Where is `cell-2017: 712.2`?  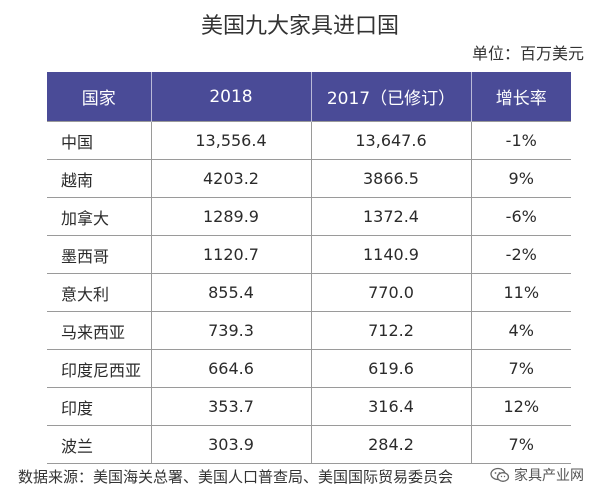
cell-2017: 712.2 is located at coordinates (391, 330).